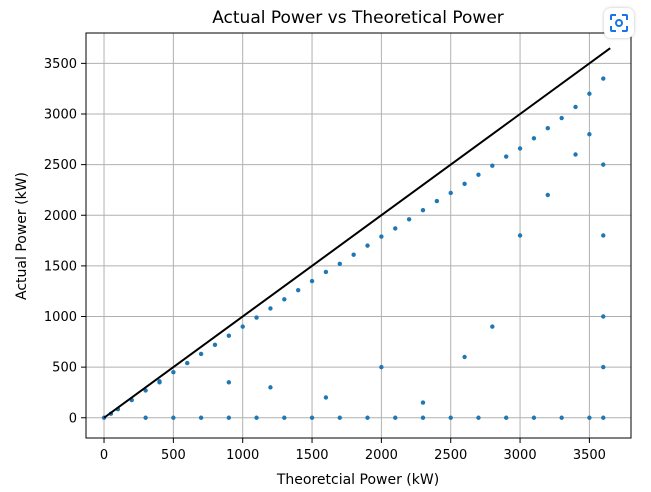  What do you see at coordinates (60, 115) in the screenshot?
I see `y-tick-label: 3000` at bounding box center [60, 115].